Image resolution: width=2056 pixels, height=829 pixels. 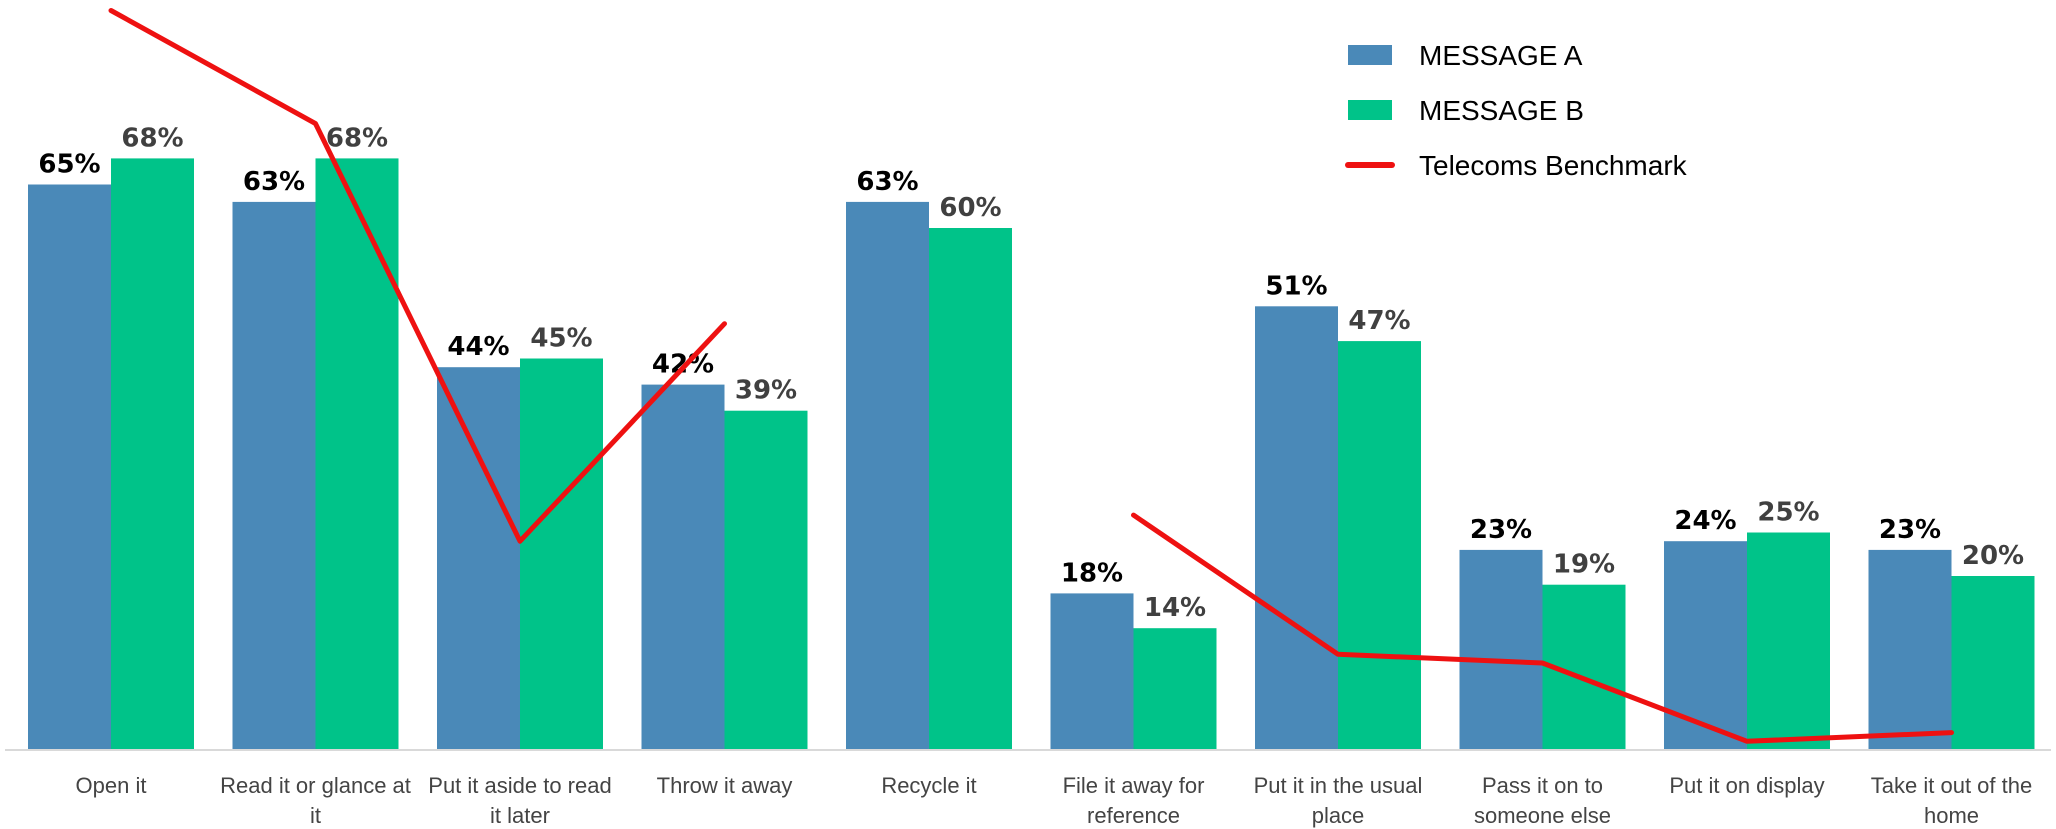 I want to click on category-label-0: Open it, so click(x=111, y=785).